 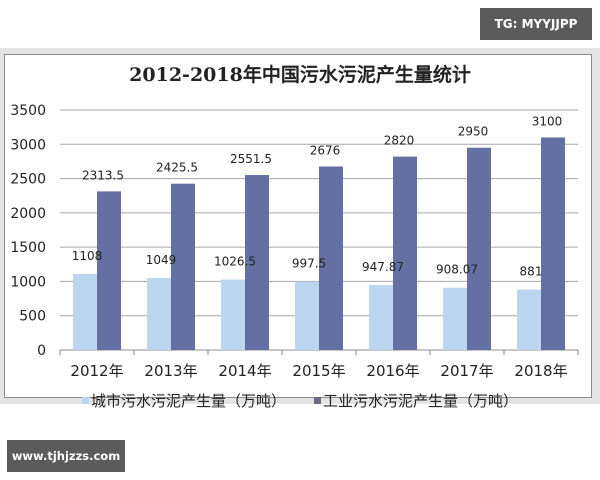 I want to click on data-label-industrial: 3100, so click(x=547, y=121).